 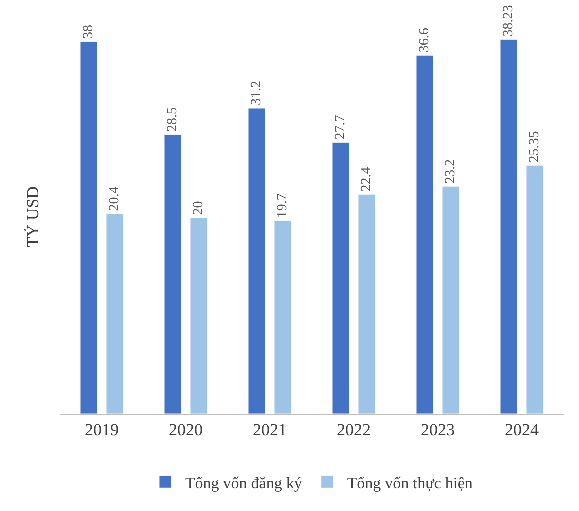 What do you see at coordinates (115, 199) in the screenshot?
I see `data-label: 20.4` at bounding box center [115, 199].